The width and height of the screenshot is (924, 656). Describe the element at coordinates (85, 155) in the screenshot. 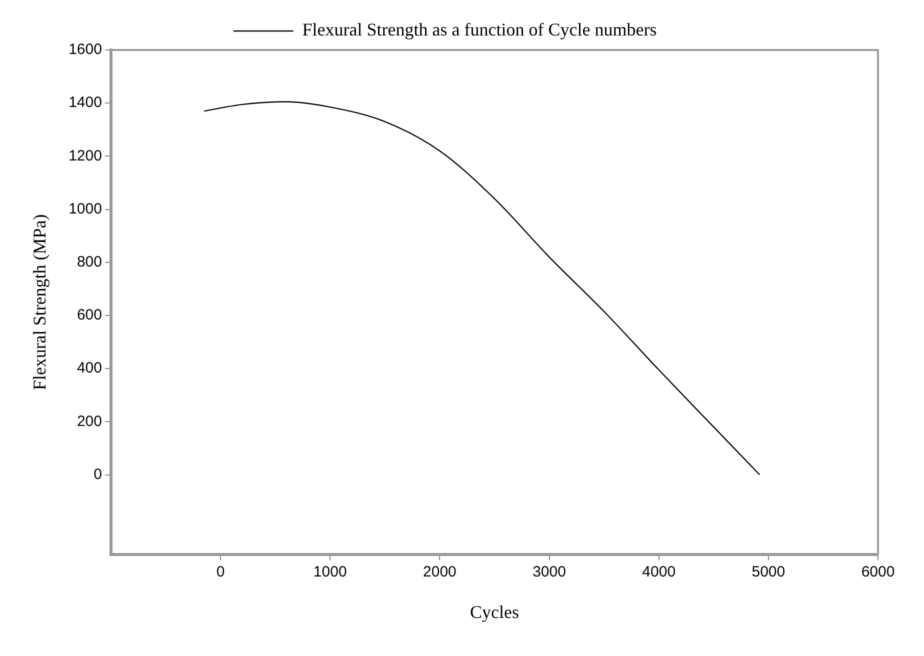

I see `y-tick-label: 1200` at that location.